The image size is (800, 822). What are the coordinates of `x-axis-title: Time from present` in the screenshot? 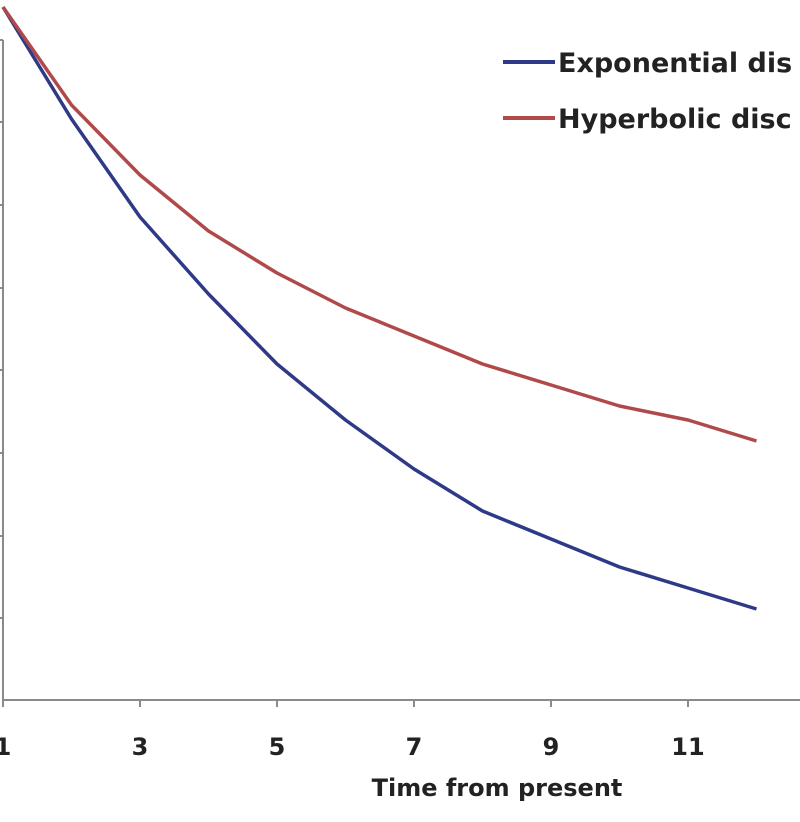 It's located at (497, 788).